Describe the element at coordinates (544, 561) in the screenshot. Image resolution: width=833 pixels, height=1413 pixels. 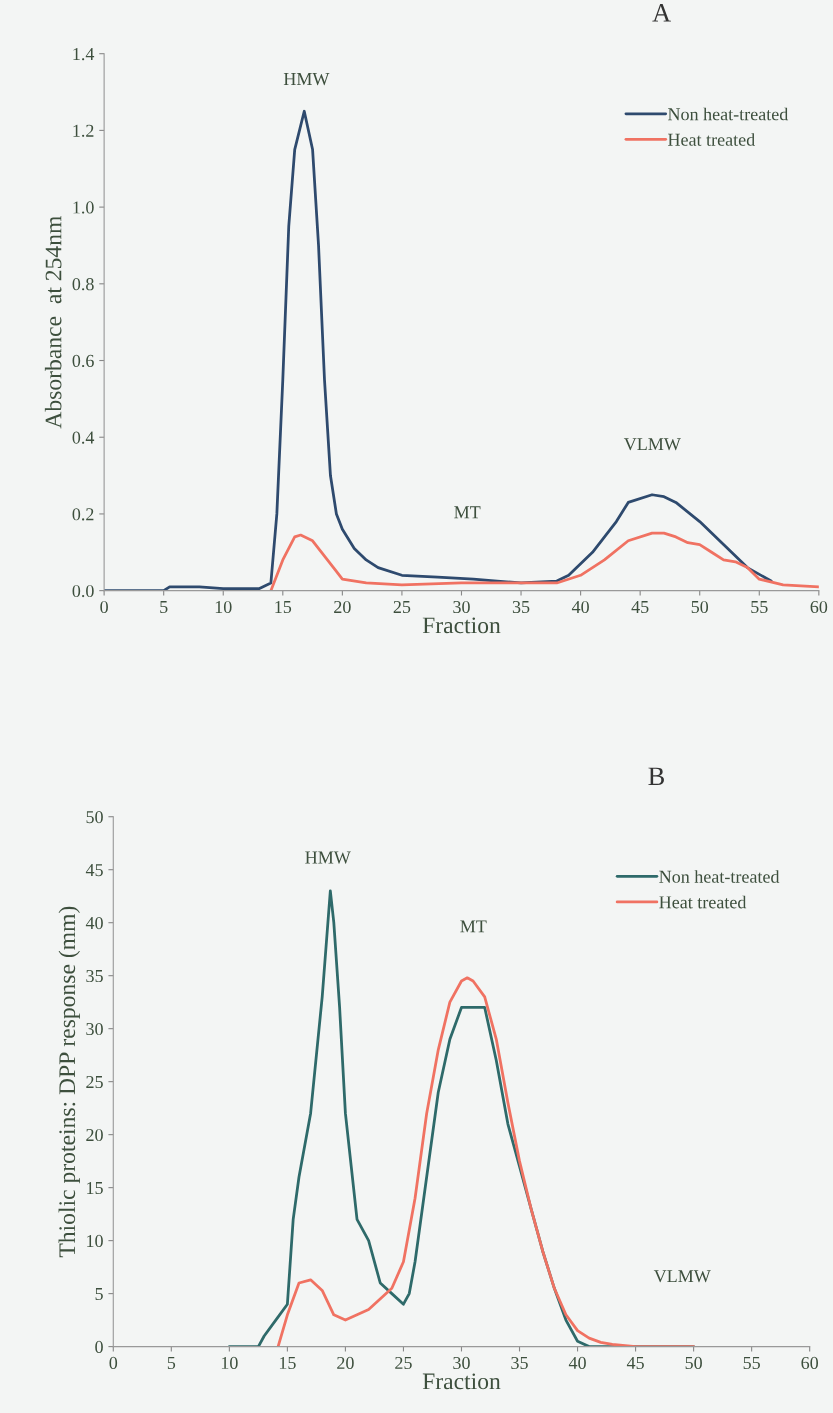
I see `line-series` at that location.